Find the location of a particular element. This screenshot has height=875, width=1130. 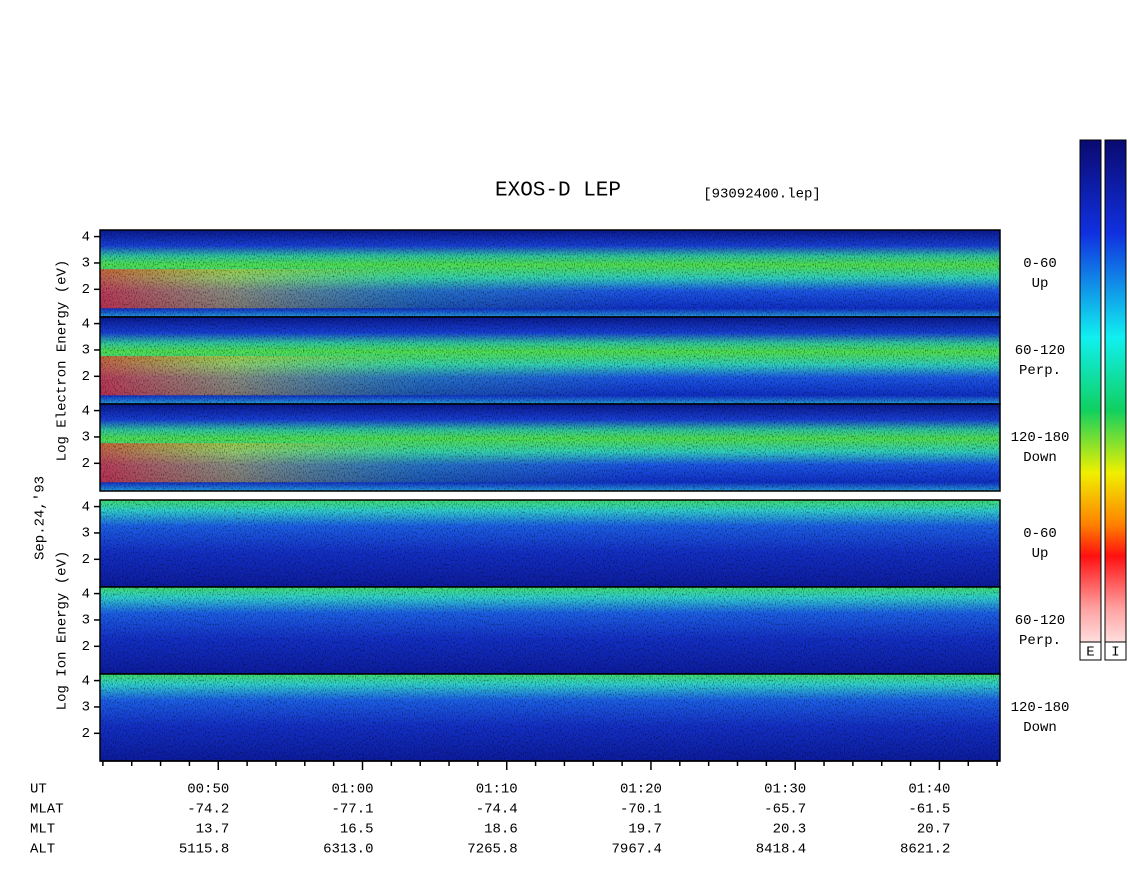

ephemeris-value: 6313.0 is located at coordinates (348, 850).